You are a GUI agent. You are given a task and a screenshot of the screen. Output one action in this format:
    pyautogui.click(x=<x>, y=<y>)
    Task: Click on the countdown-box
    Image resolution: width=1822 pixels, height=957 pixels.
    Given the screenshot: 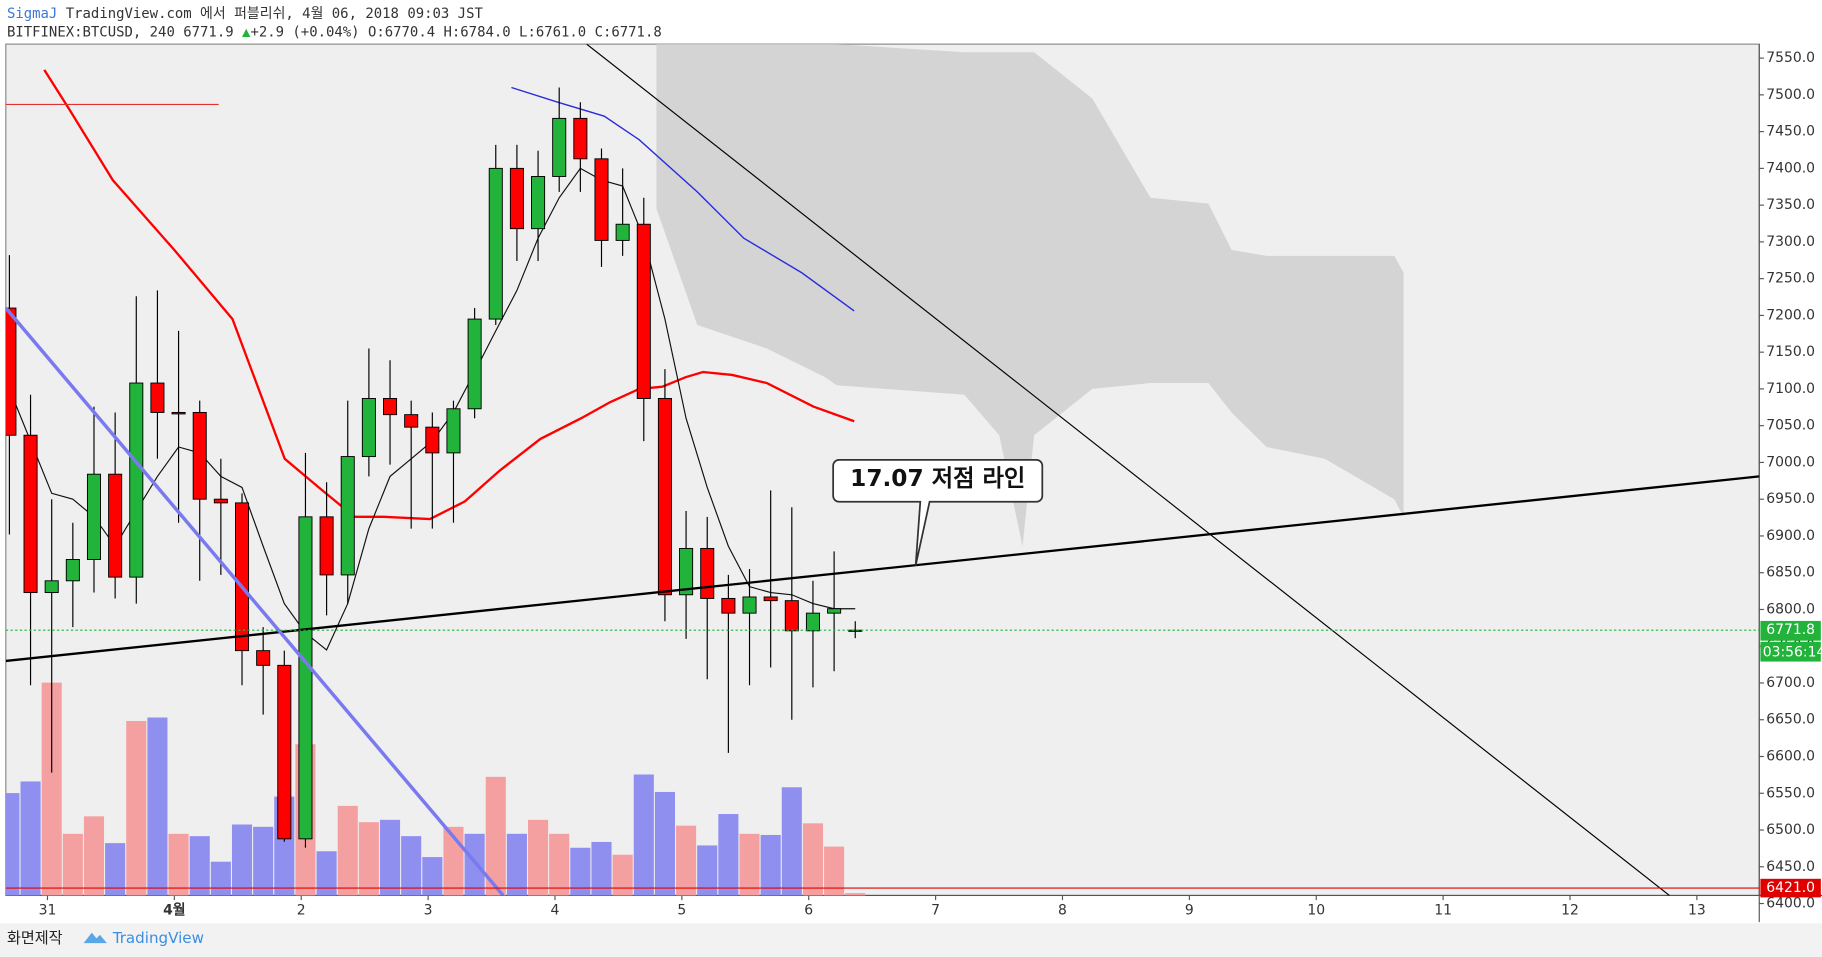 What is the action you would take?
    pyautogui.click(x=1790, y=651)
    